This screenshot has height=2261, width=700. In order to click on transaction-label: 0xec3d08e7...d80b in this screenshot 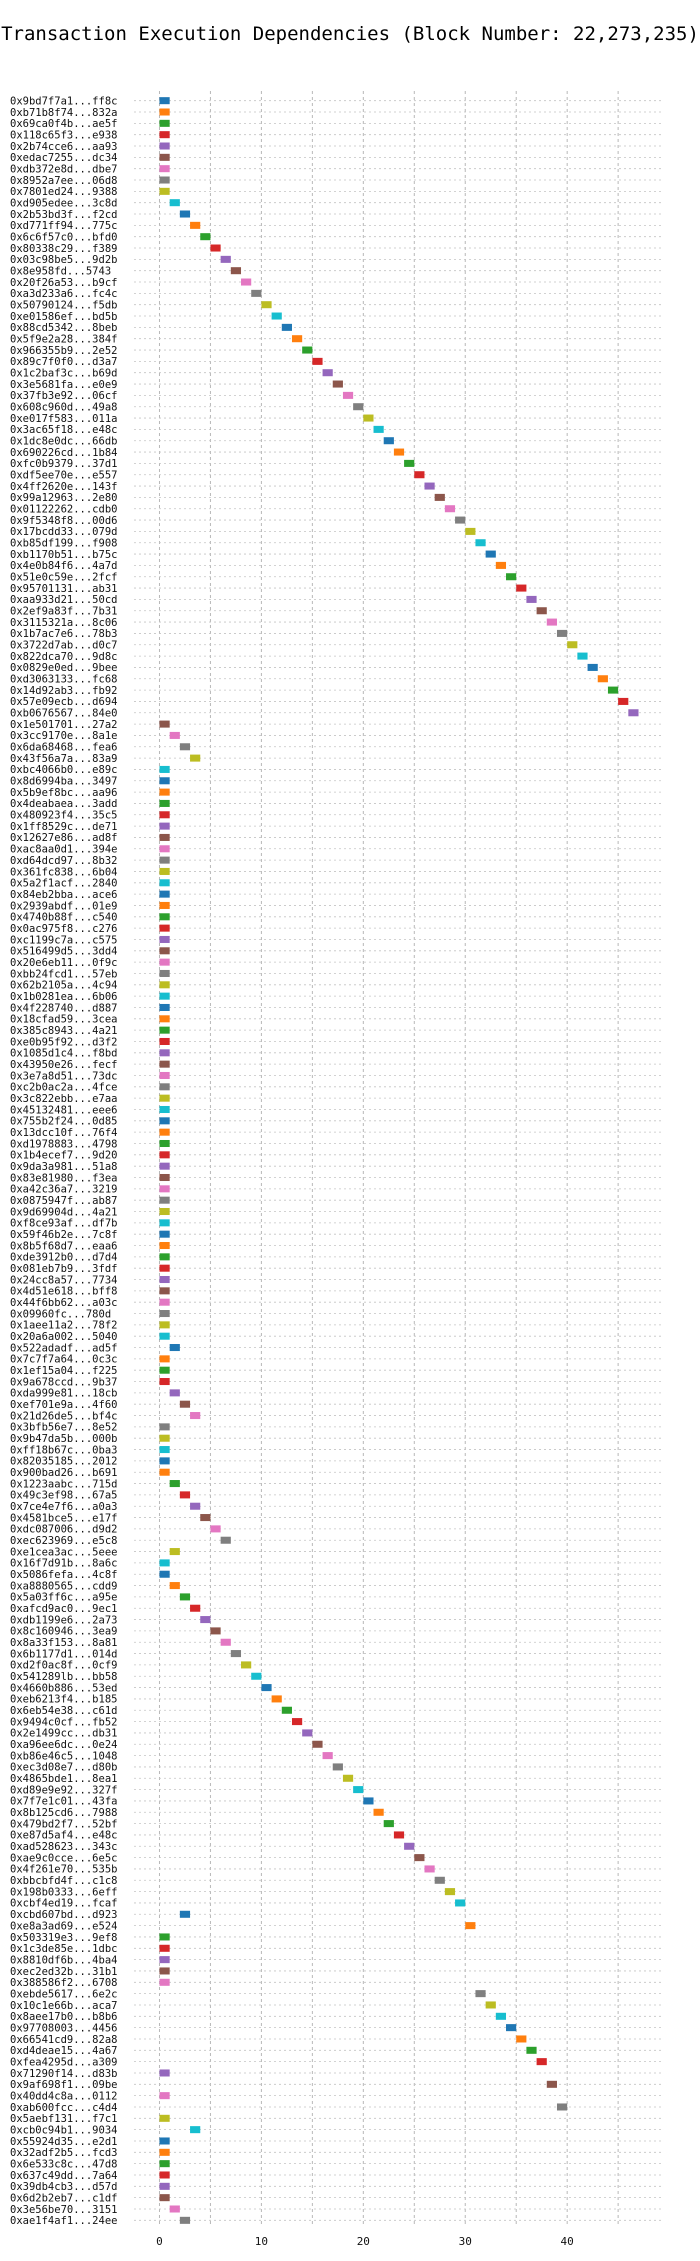, I will do `click(63, 1768)`.